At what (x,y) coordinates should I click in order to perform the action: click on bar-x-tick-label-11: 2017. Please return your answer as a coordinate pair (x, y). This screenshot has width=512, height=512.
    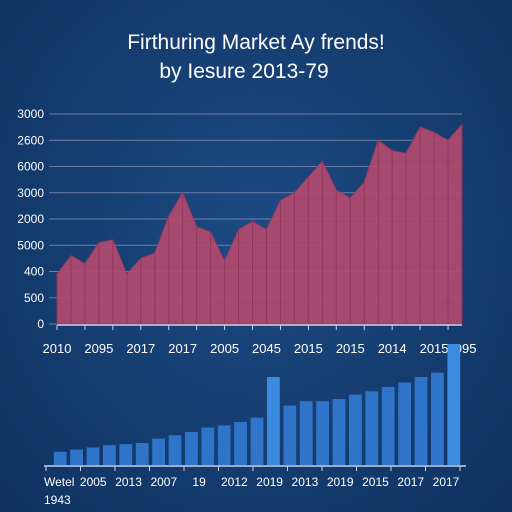
    Looking at the image, I should click on (446, 482).